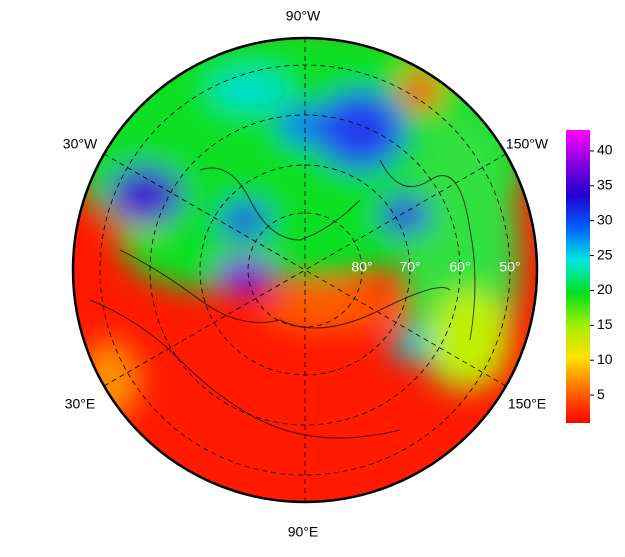 The image size is (625, 557). I want to click on colorbar, so click(578, 276).